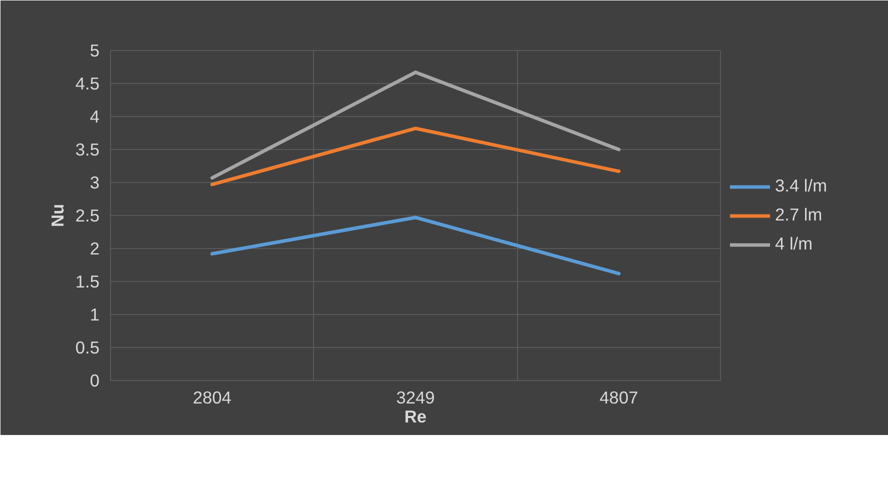 The image size is (888, 477). Describe the element at coordinates (57, 216) in the screenshot. I see `y-axis-title: Nu` at that location.